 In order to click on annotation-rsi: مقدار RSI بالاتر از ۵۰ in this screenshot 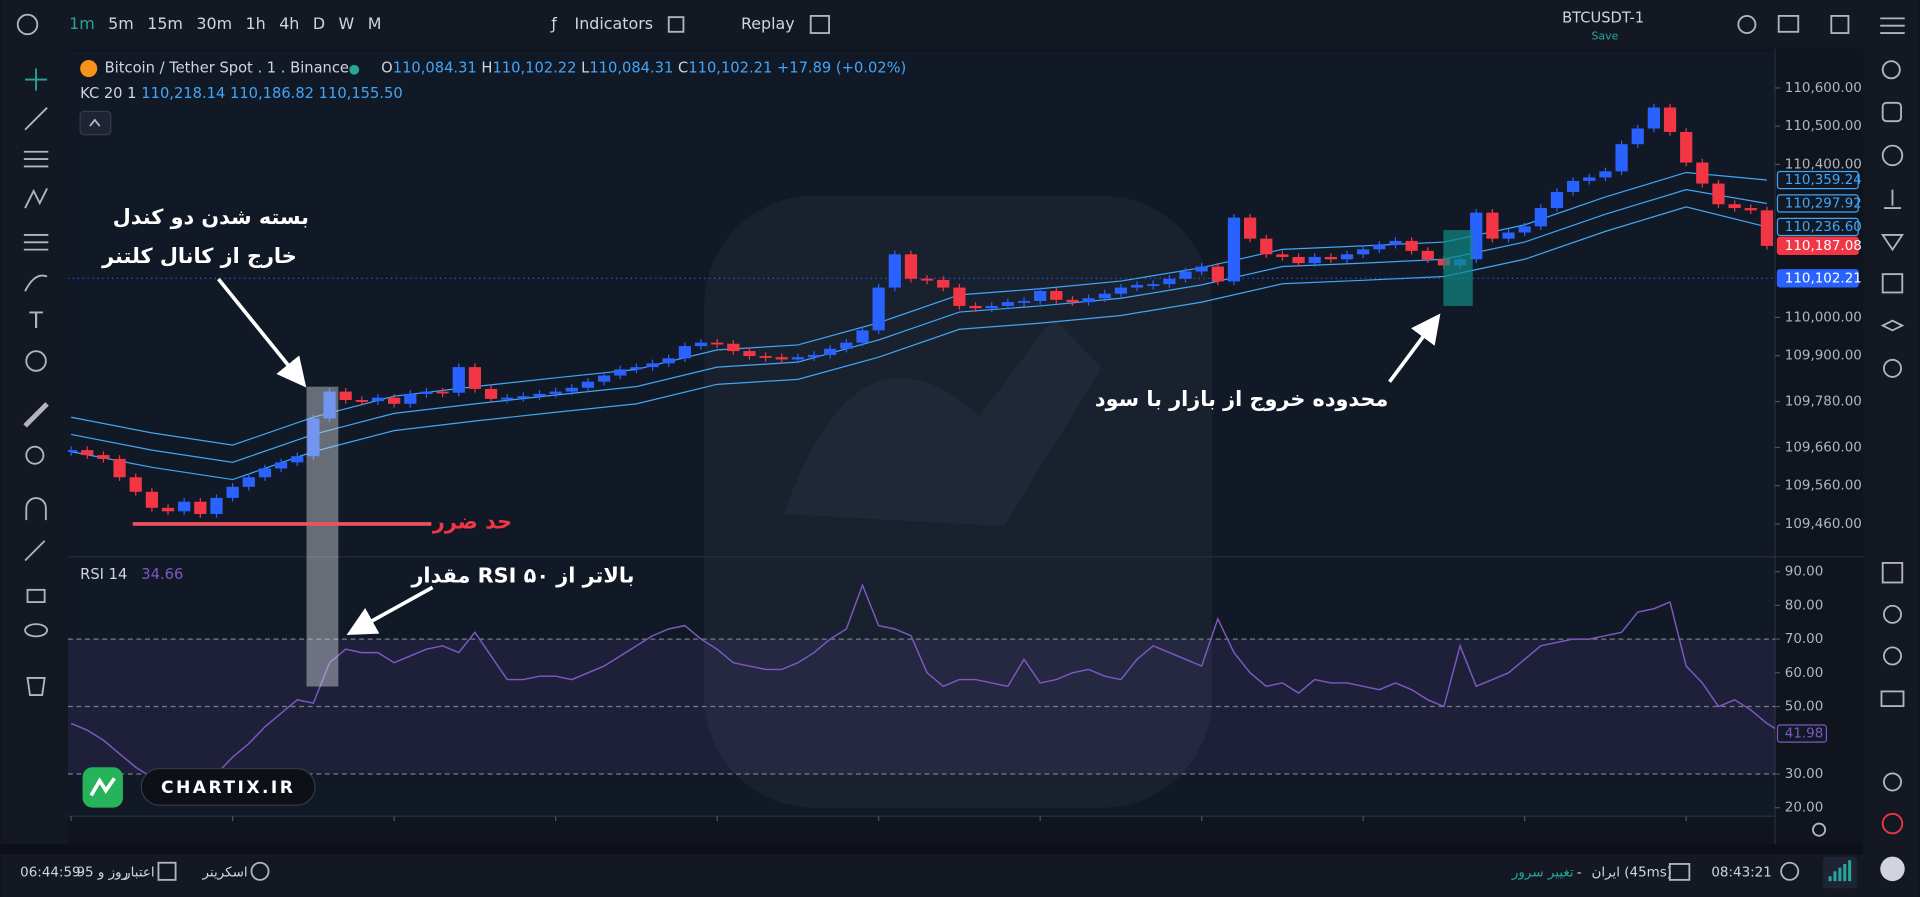, I will do `click(522, 575)`.